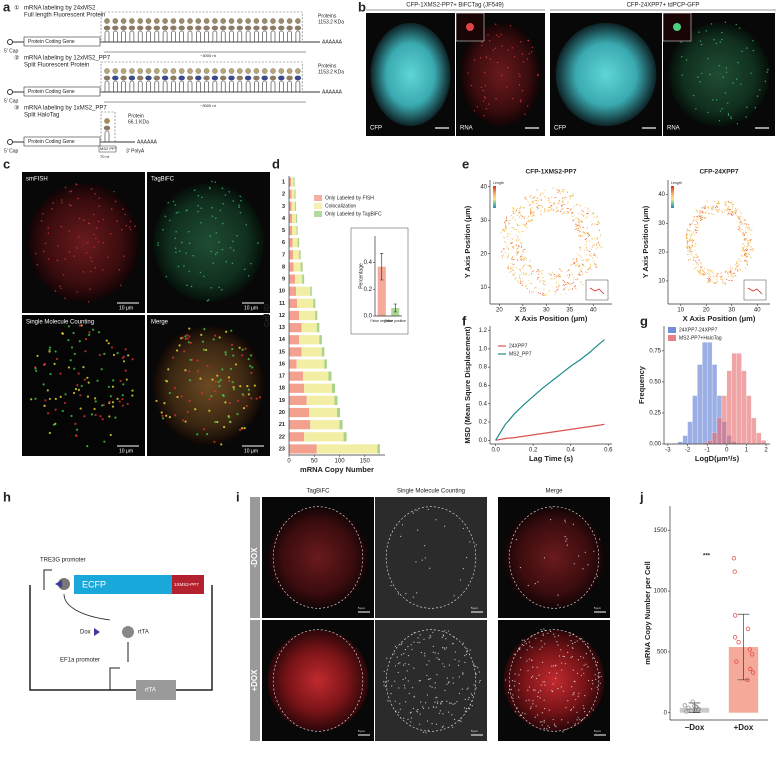 The height and width of the screenshot is (761, 780). I want to click on column-title: Single Molecule Counting, so click(431, 492).